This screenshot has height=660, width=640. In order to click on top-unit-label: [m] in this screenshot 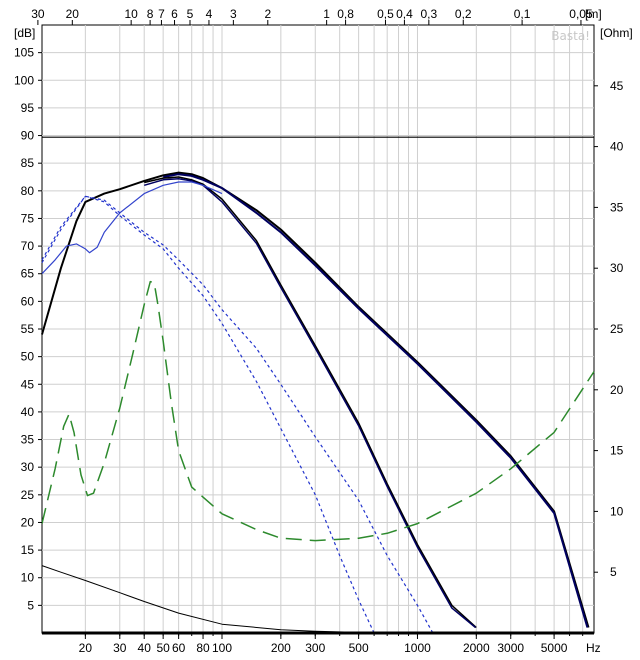, I will do `click(593, 14)`.